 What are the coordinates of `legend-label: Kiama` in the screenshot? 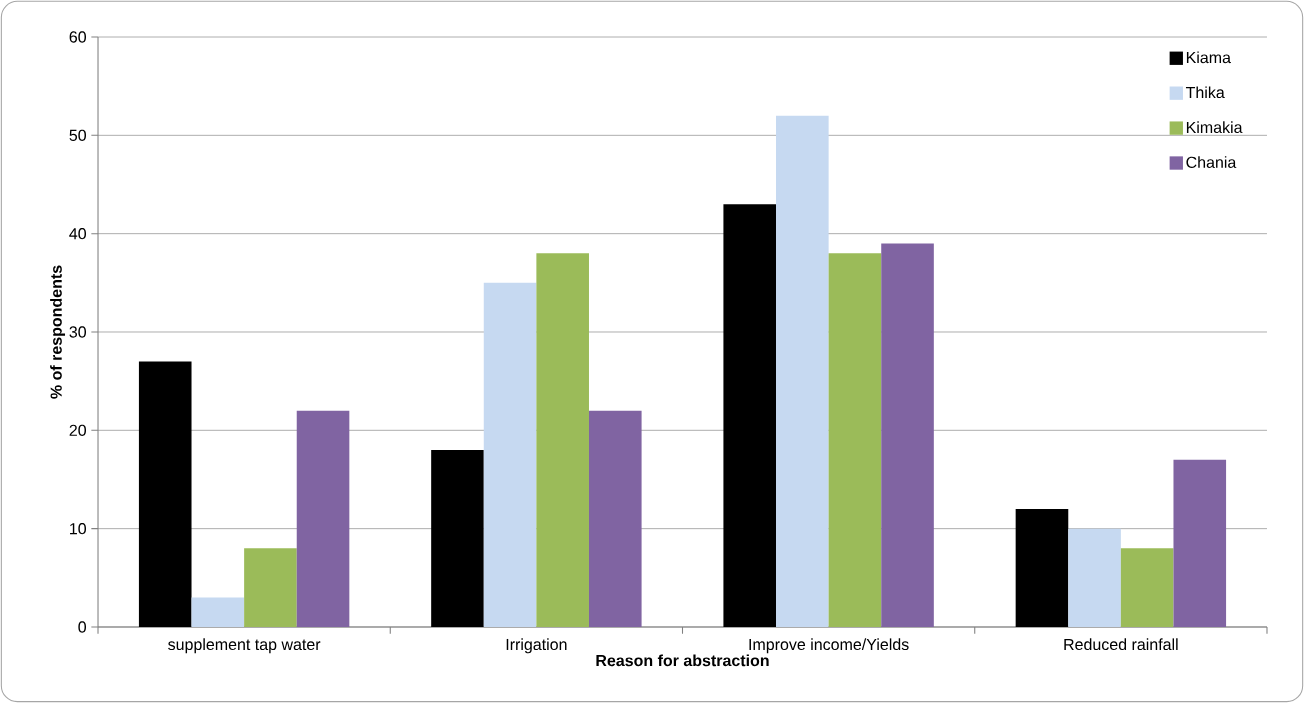 It's located at (1208, 57).